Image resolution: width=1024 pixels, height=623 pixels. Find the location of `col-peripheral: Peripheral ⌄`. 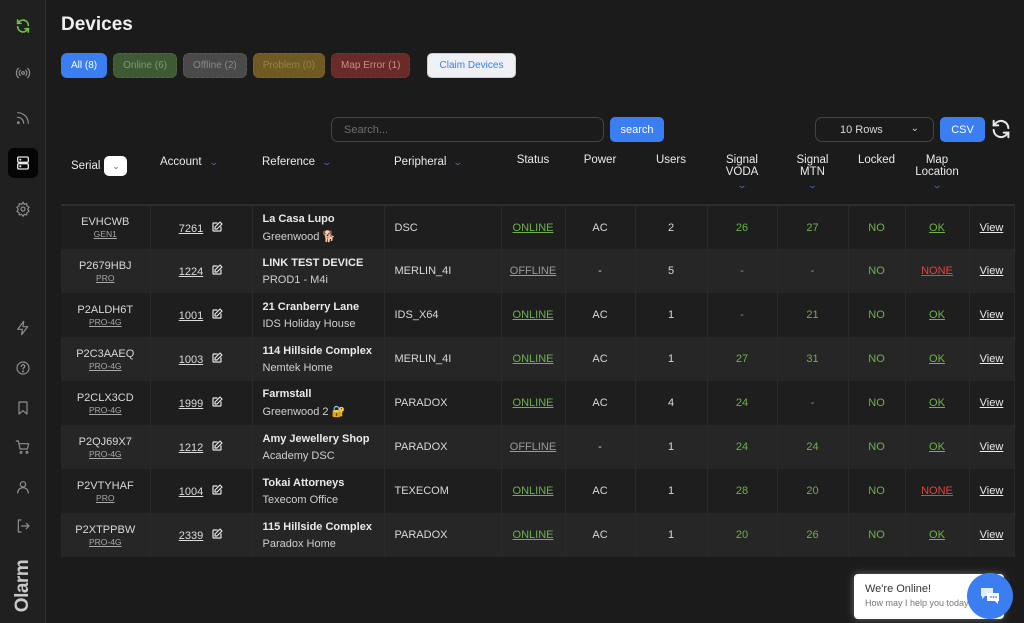

col-peripheral: Peripheral ⌄ is located at coordinates (442, 177).